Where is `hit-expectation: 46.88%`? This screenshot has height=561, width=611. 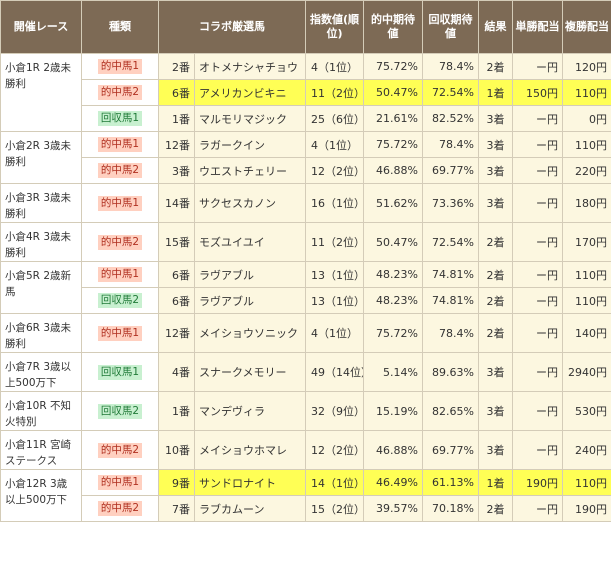 hit-expectation: 46.88% is located at coordinates (393, 170).